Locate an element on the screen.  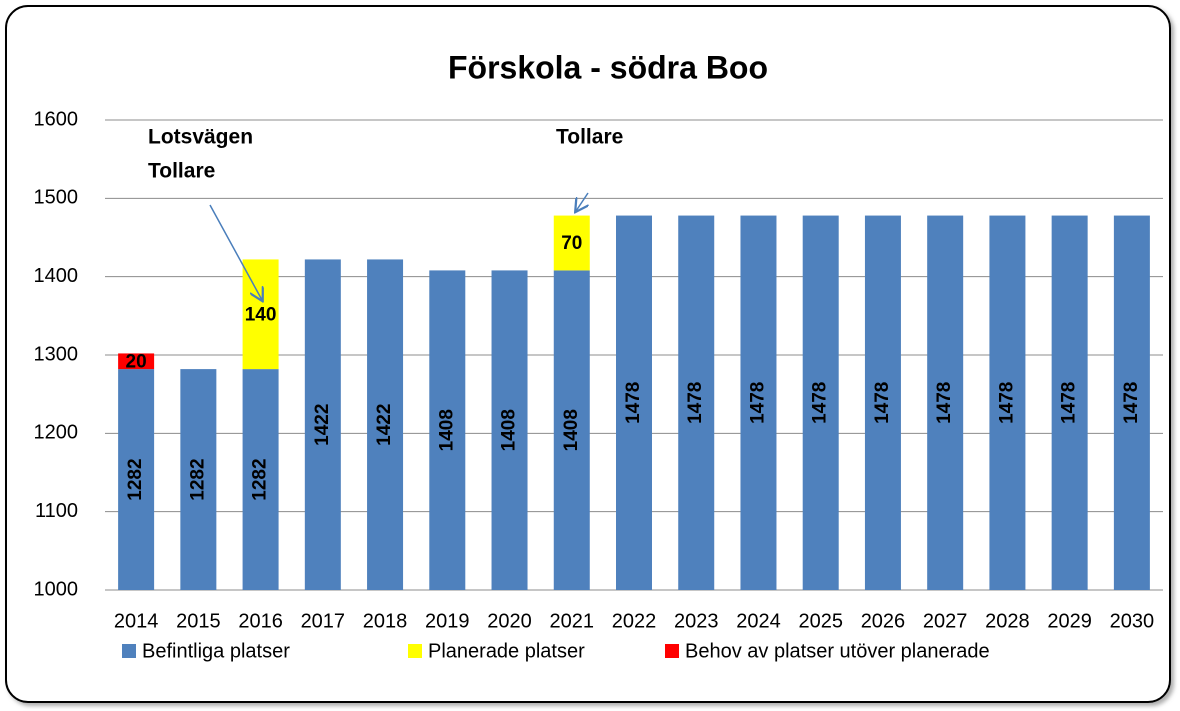
x-tick-label: 2029 is located at coordinates (1069, 621).